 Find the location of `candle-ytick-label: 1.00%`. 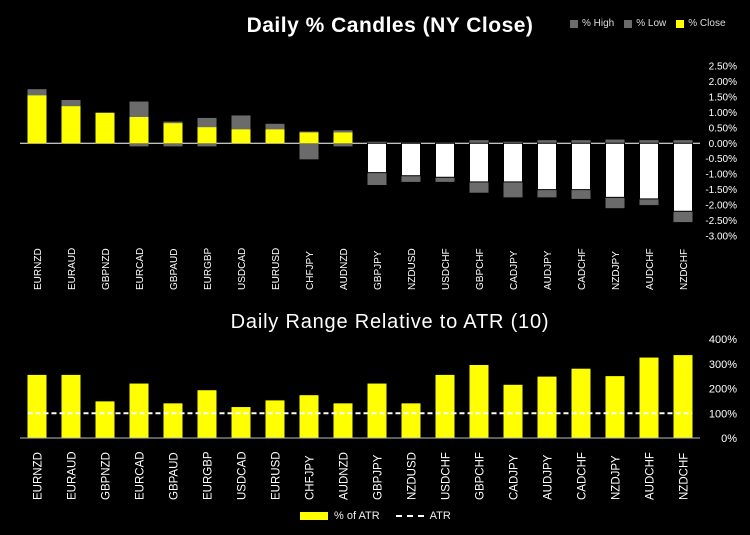

candle-ytick-label: 1.00% is located at coordinates (723, 113).